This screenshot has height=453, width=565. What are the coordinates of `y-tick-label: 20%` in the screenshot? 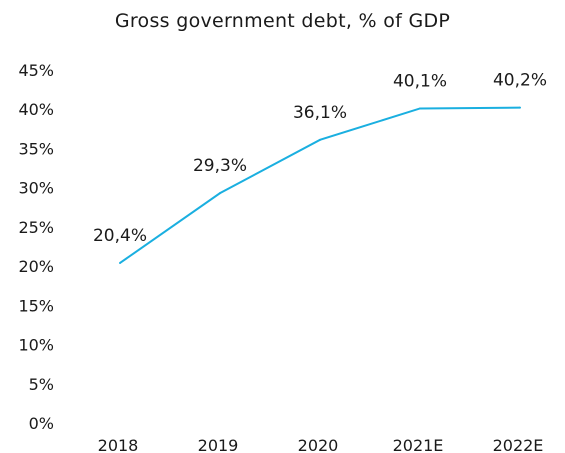 It's located at (36, 266).